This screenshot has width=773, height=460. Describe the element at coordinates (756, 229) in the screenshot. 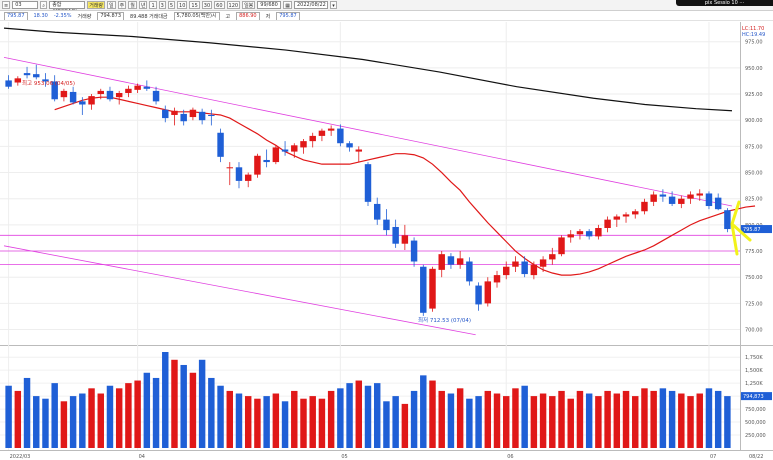

I see `price-tag-bg` at that location.